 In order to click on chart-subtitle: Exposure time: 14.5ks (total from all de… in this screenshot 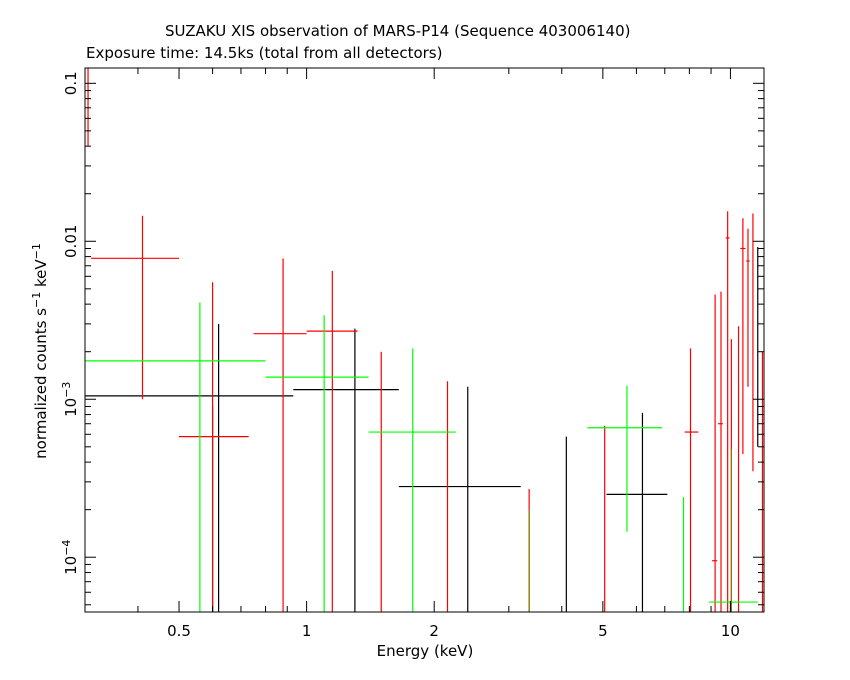, I will do `click(264, 53)`.